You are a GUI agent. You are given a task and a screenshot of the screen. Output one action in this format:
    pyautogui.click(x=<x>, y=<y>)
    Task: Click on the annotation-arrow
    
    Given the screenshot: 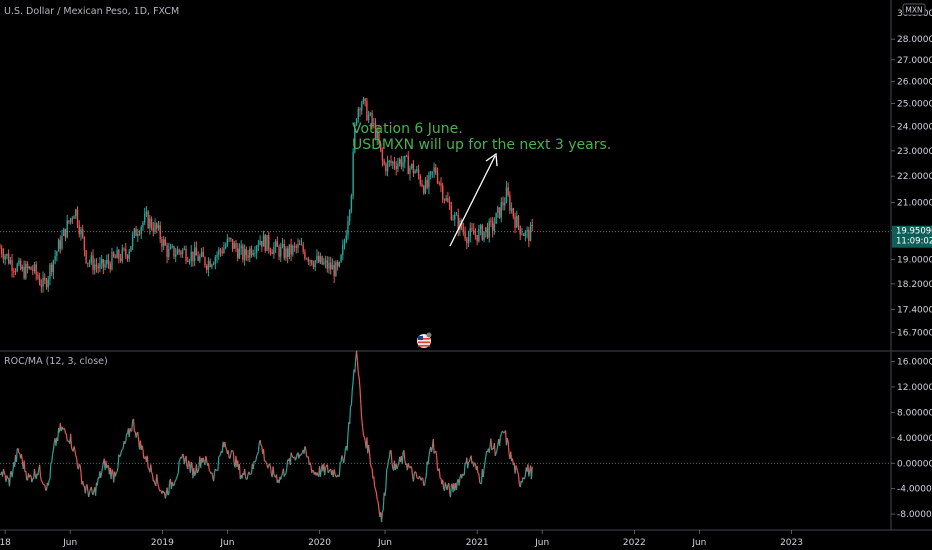 What is the action you would take?
    pyautogui.click(x=473, y=199)
    